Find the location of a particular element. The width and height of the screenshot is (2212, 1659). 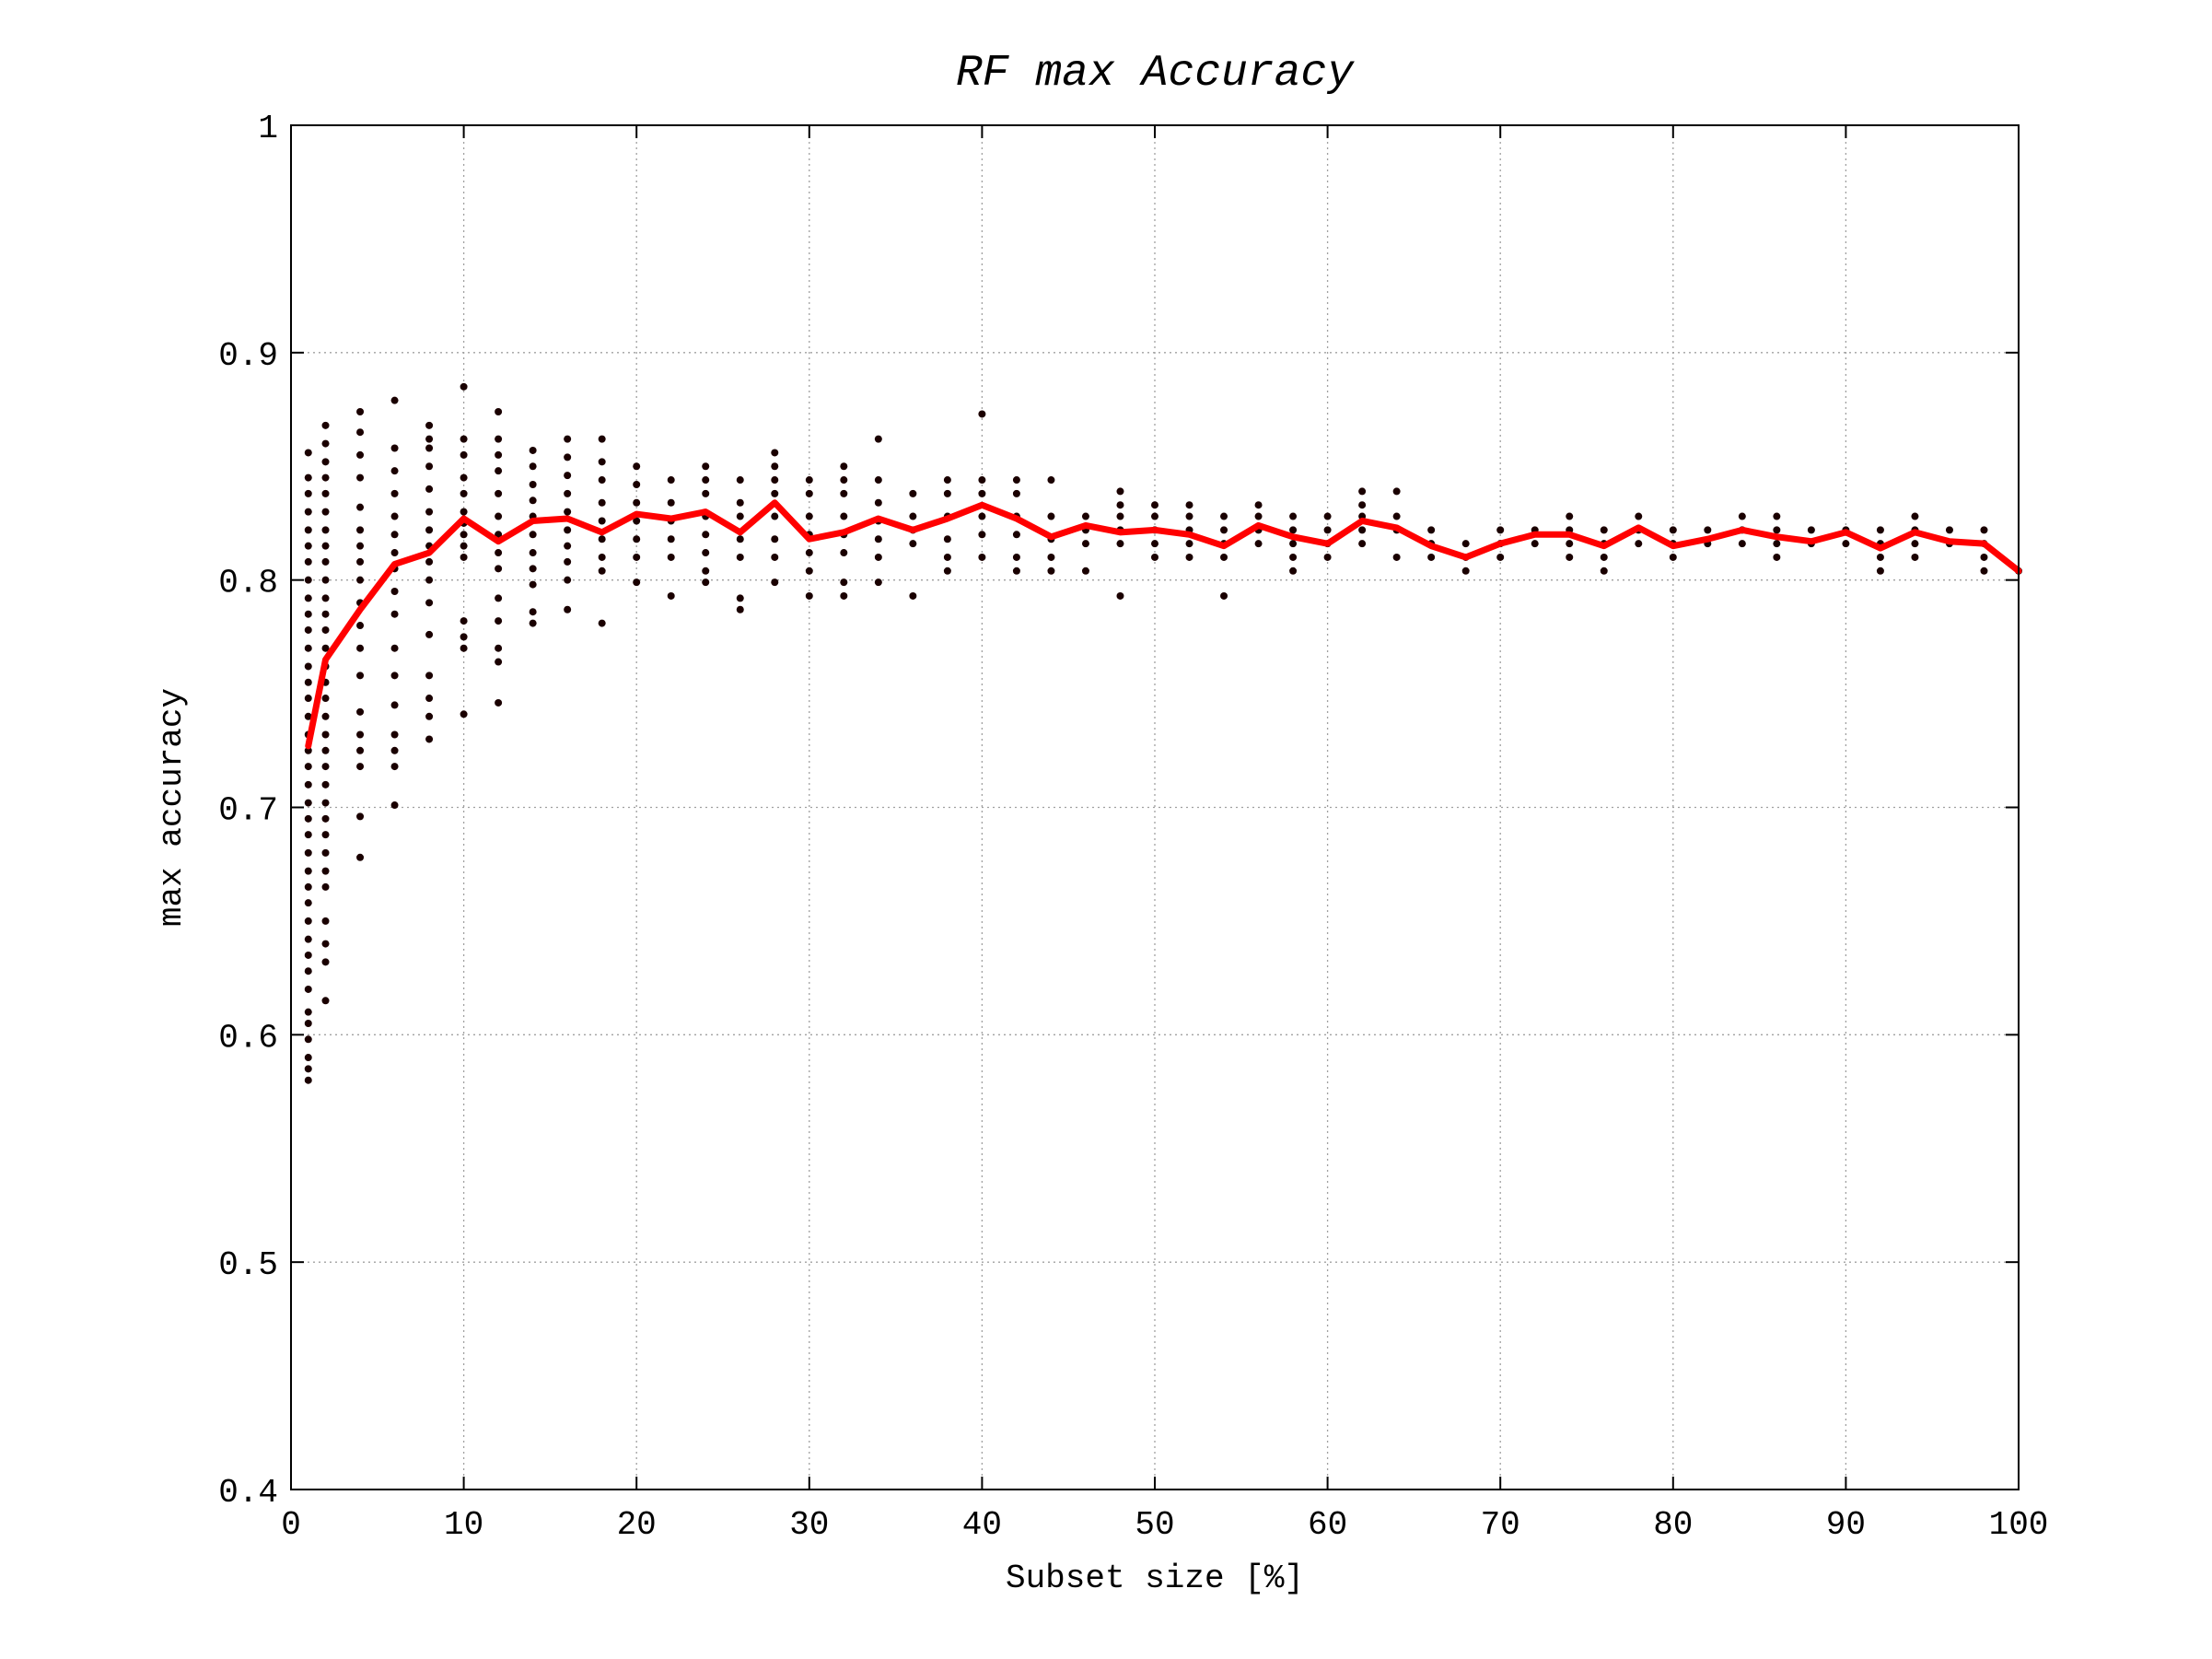

x-tick-label: 50 is located at coordinates (1155, 1525).